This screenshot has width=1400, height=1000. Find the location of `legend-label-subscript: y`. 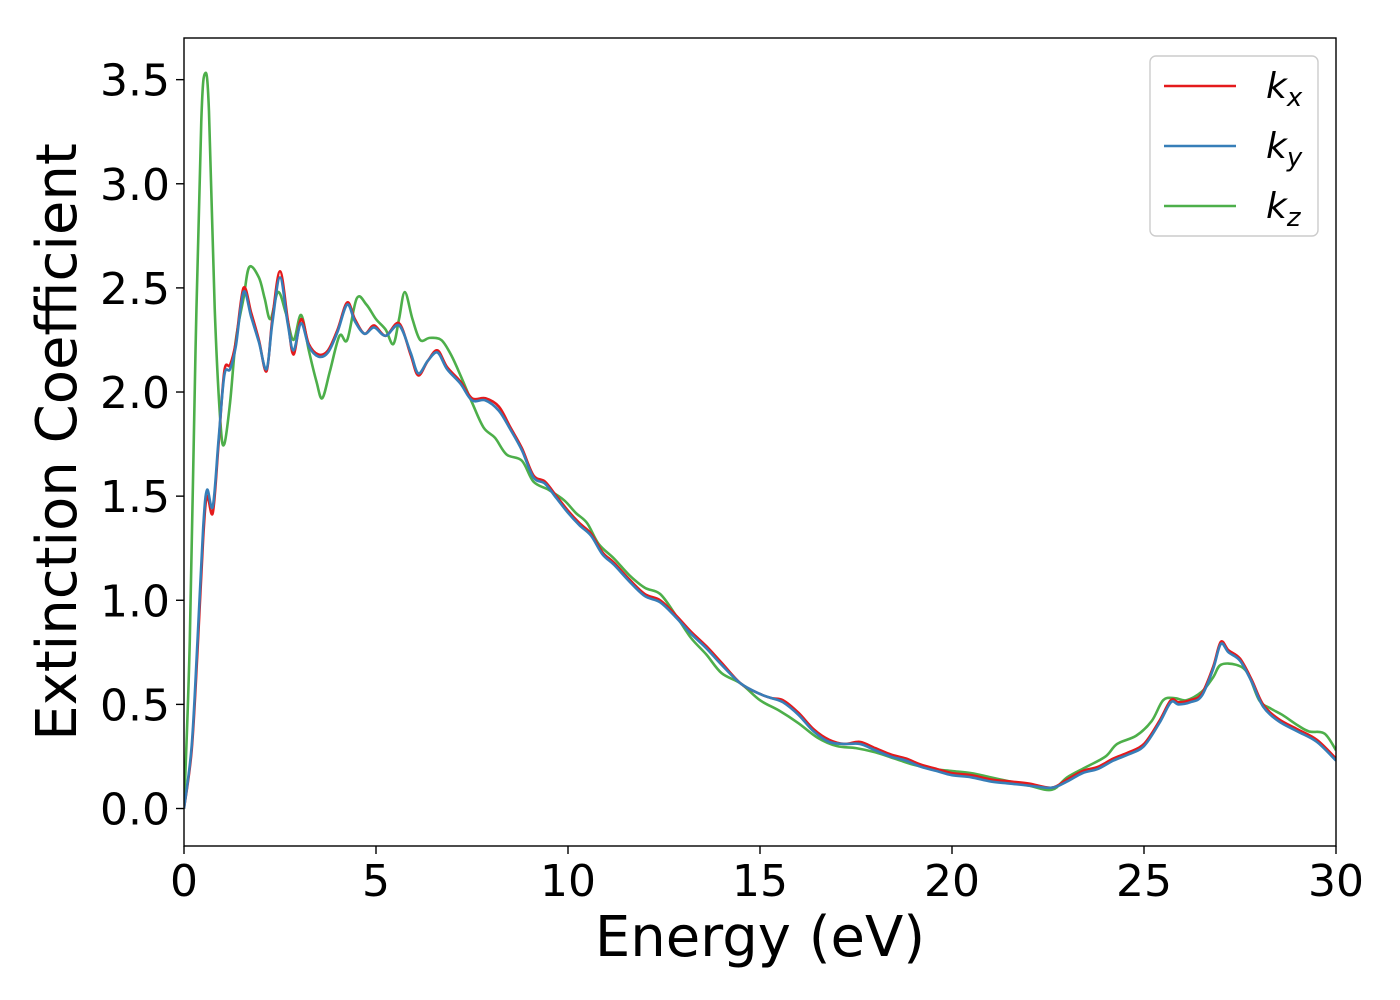

legend-label-subscript: y is located at coordinates (1294, 158).